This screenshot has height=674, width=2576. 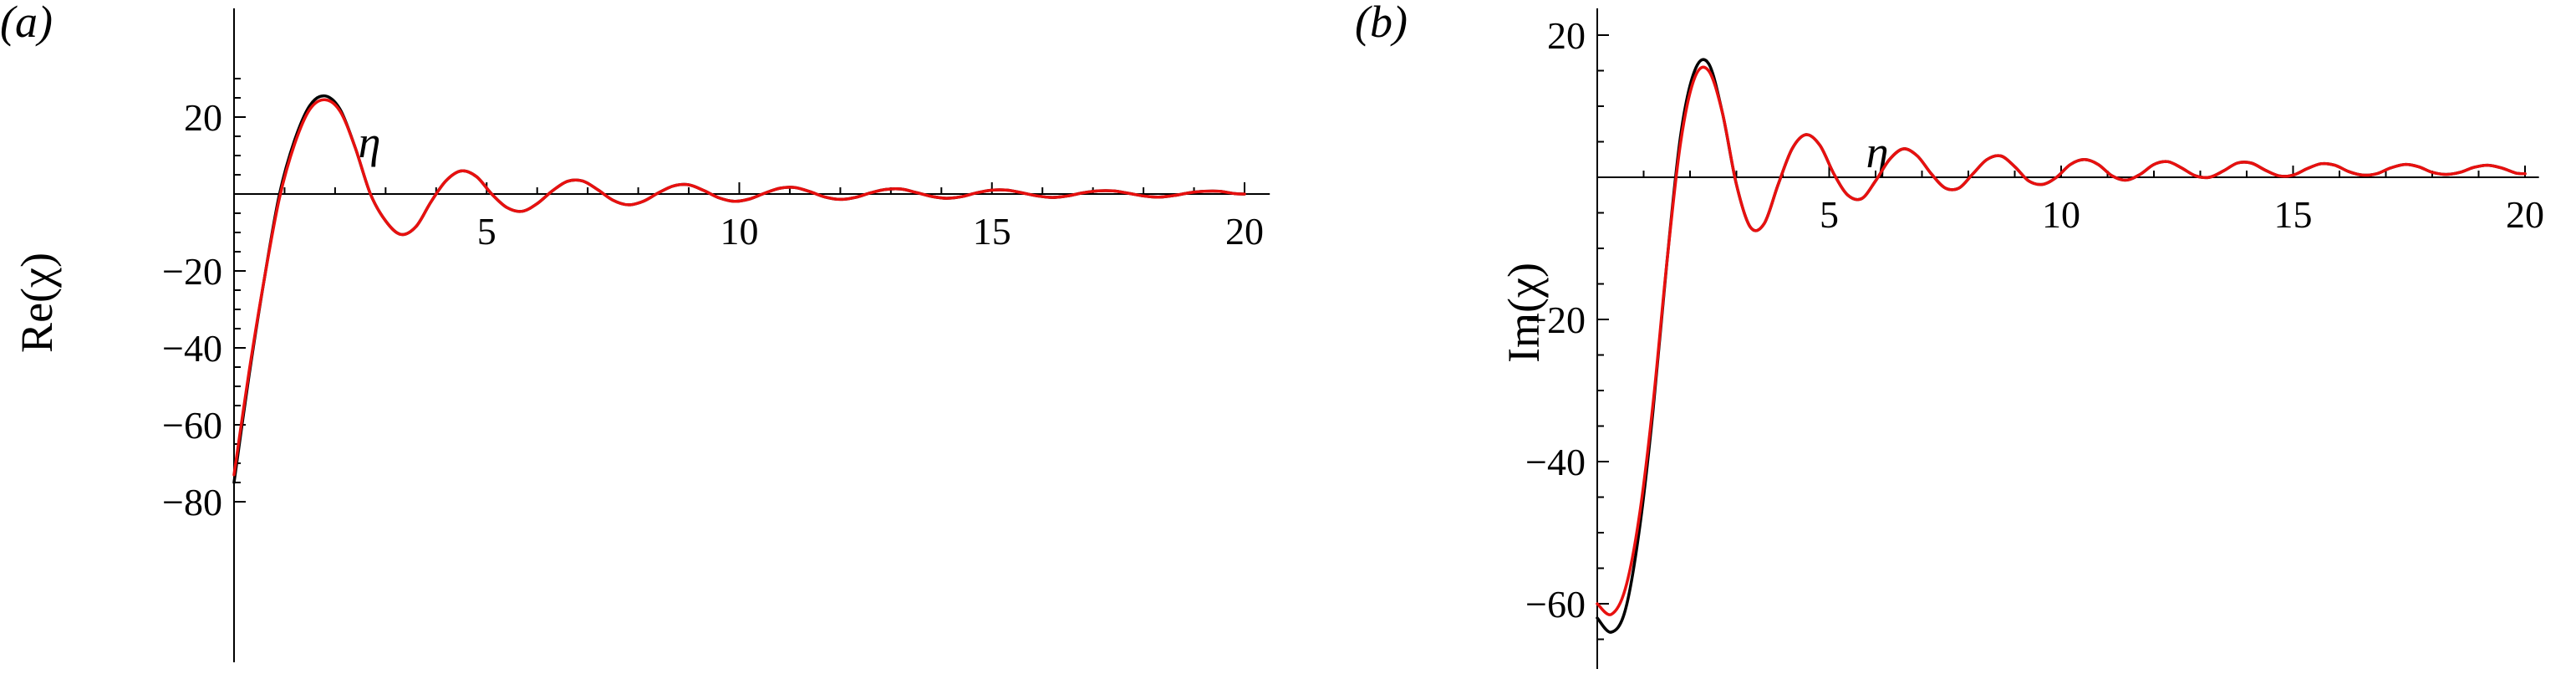 I want to click on panel-a-x-tick-label: 10, so click(x=739, y=232).